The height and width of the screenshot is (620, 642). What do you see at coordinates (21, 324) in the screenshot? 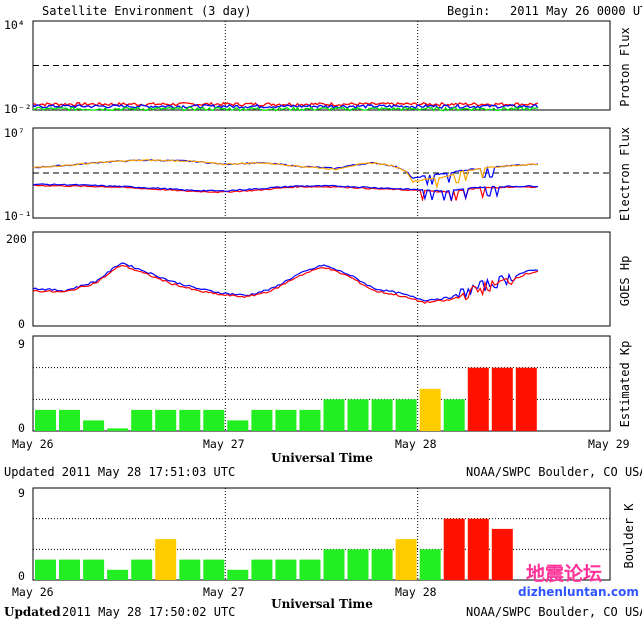
I see `goes-hp-ytick-bottom: 0` at bounding box center [21, 324].